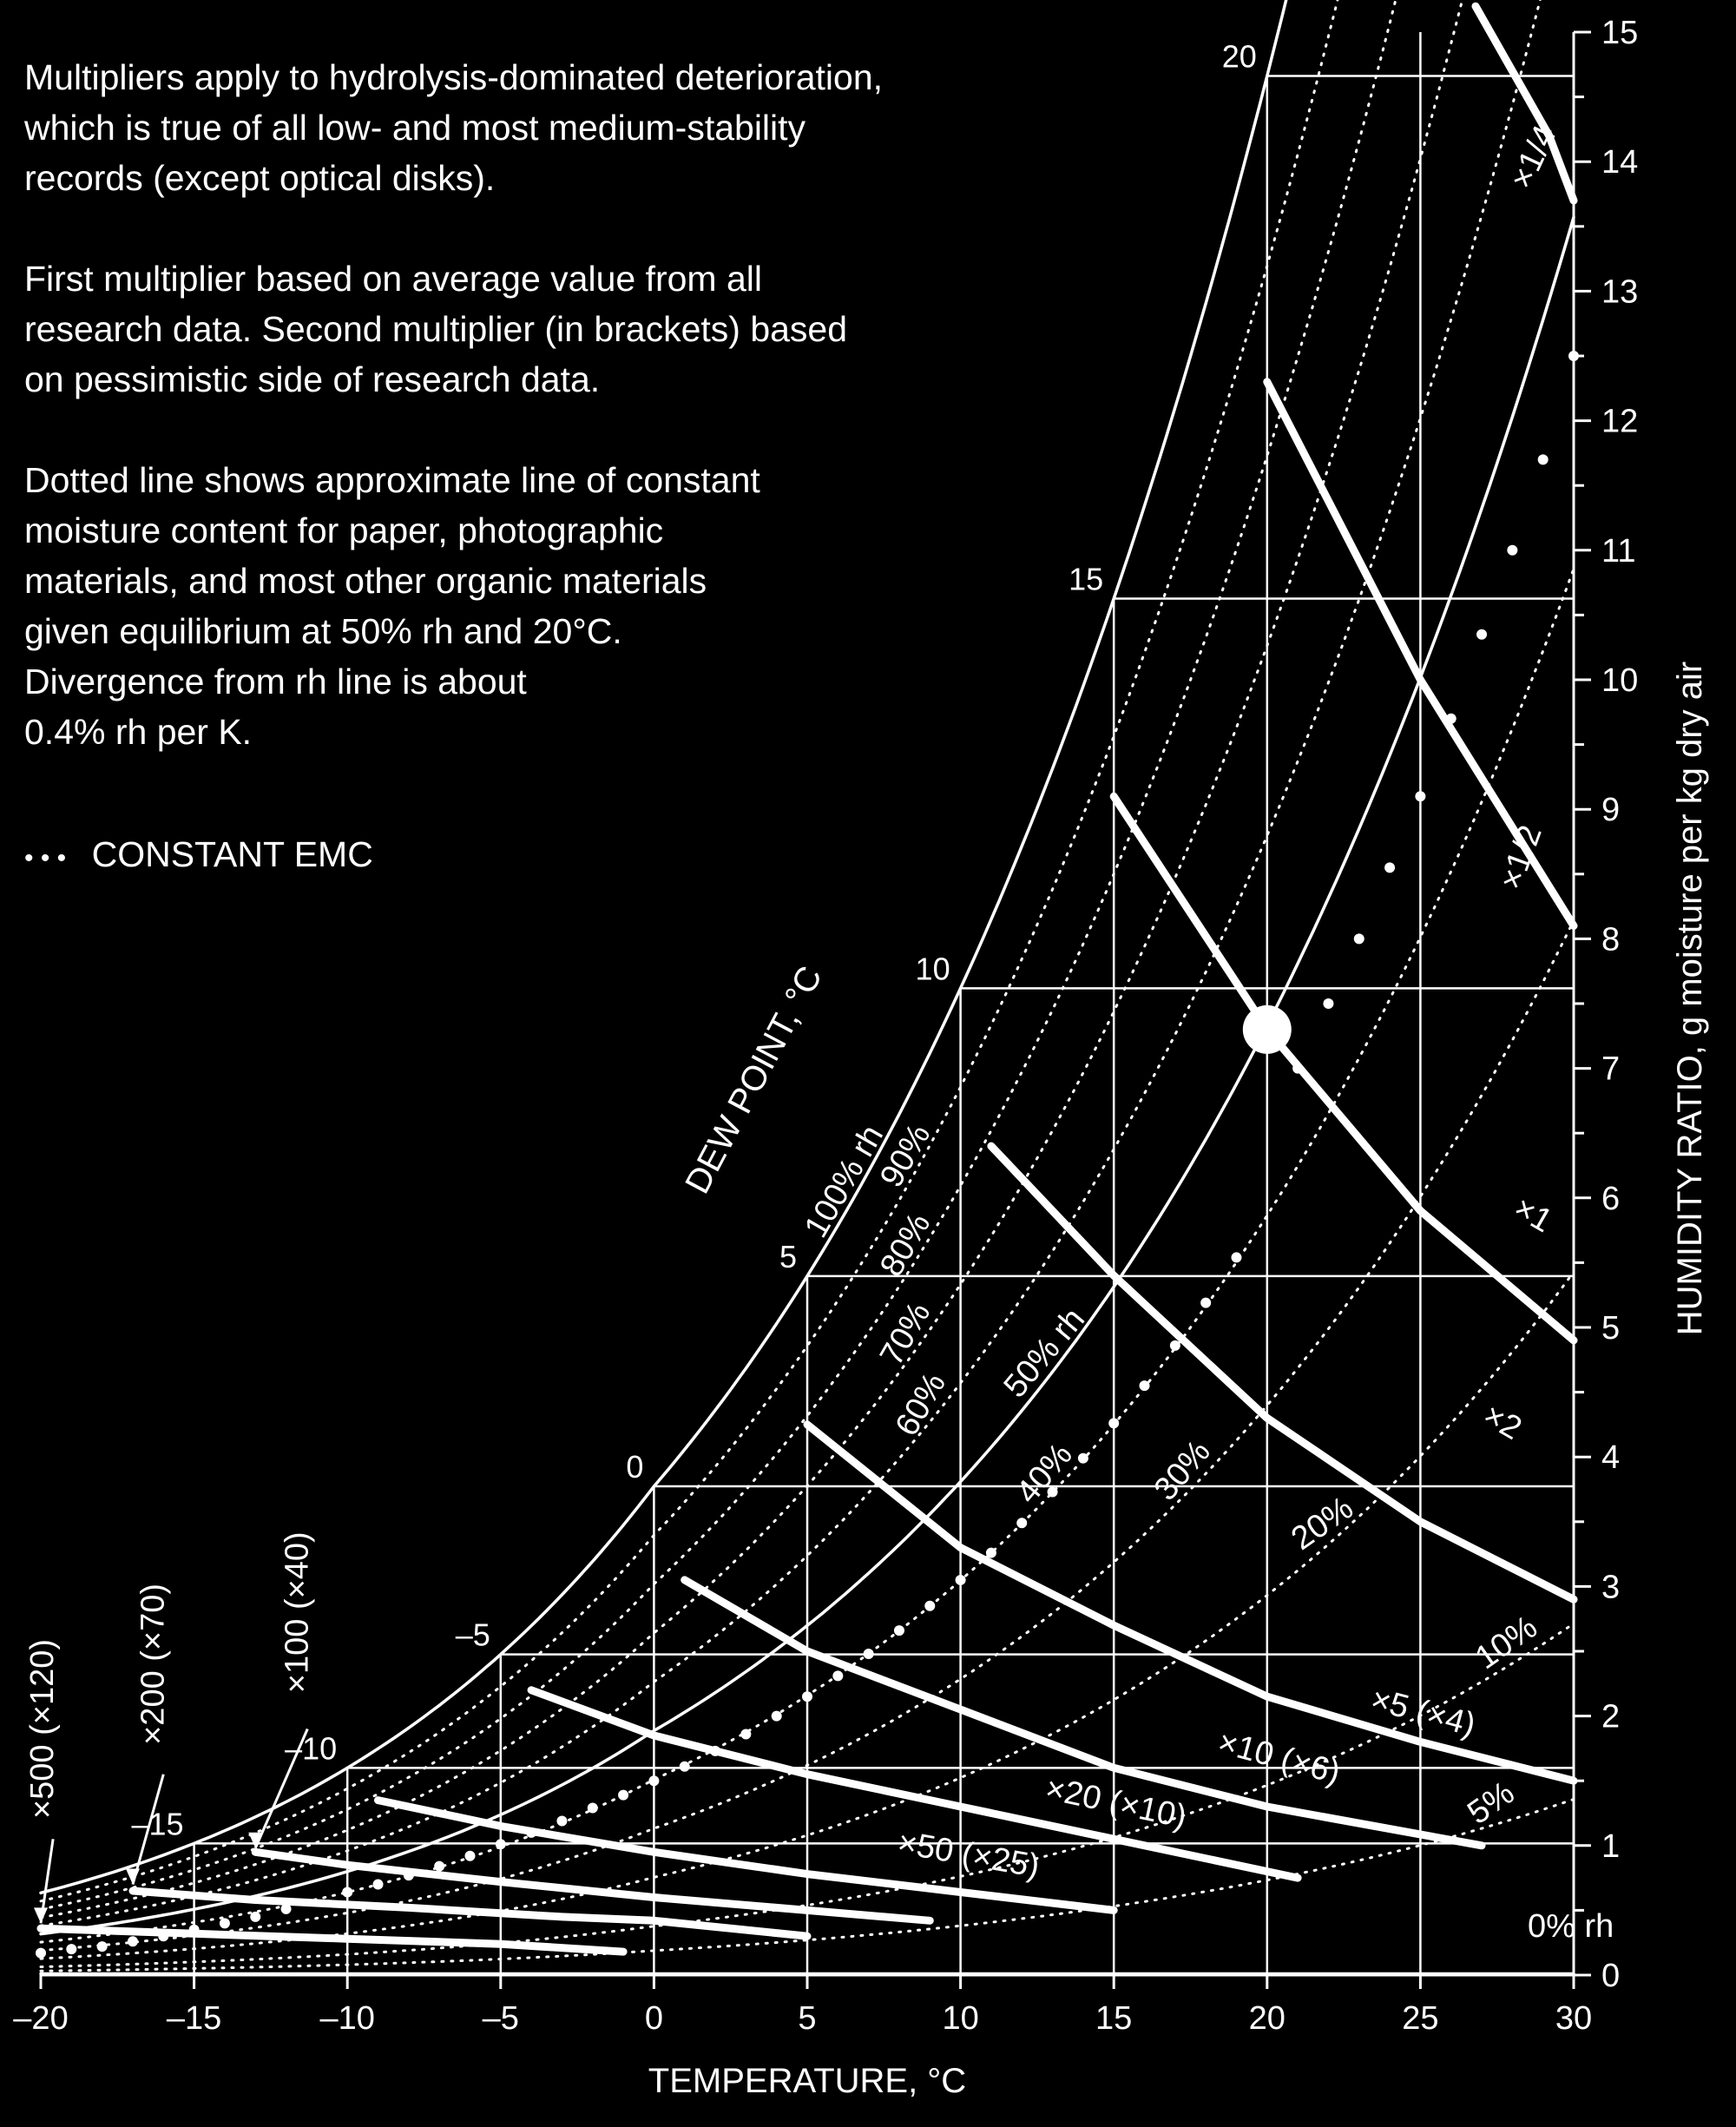  I want to click on x-tick-label: –5, so click(501, 2018).